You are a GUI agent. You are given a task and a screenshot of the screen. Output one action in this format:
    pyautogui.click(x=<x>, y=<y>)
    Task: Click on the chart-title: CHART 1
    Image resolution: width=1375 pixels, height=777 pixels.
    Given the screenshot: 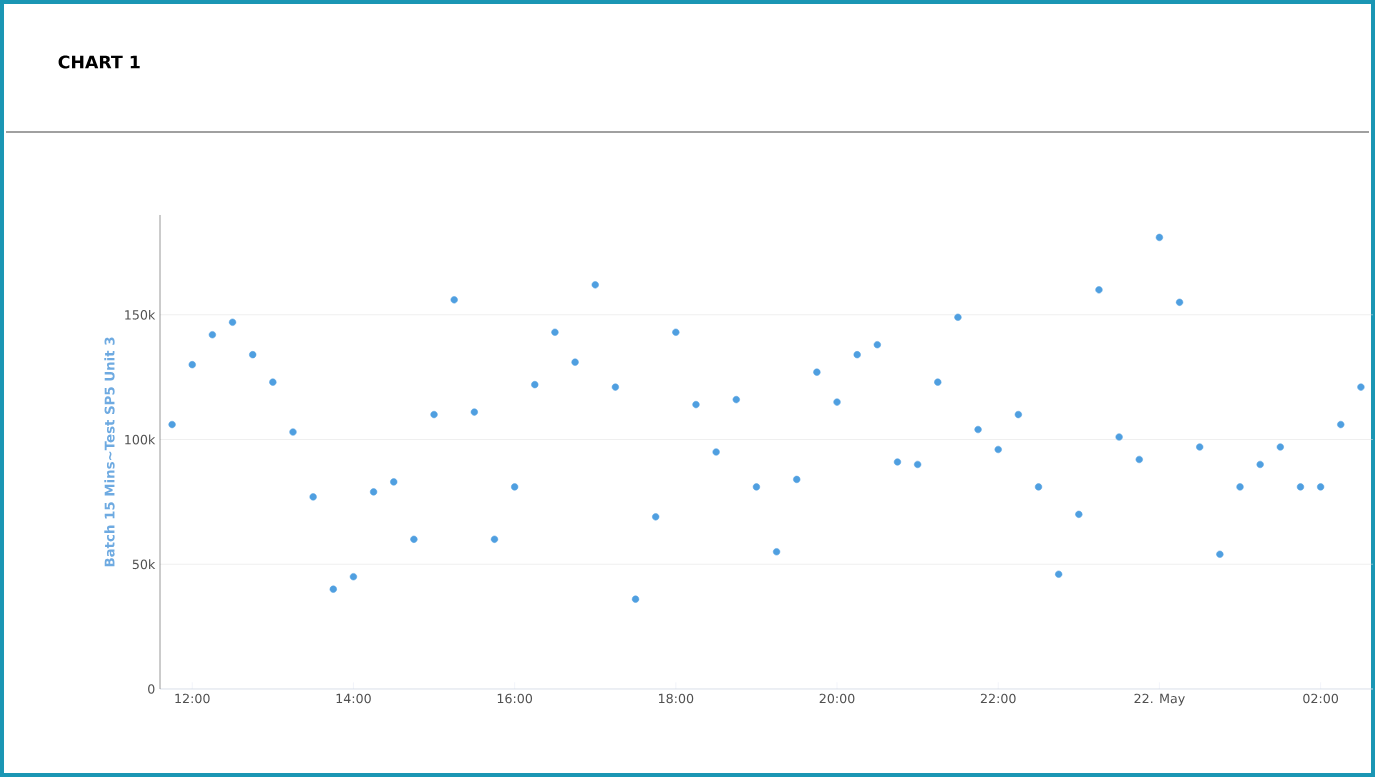 What is the action you would take?
    pyautogui.click(x=99, y=62)
    